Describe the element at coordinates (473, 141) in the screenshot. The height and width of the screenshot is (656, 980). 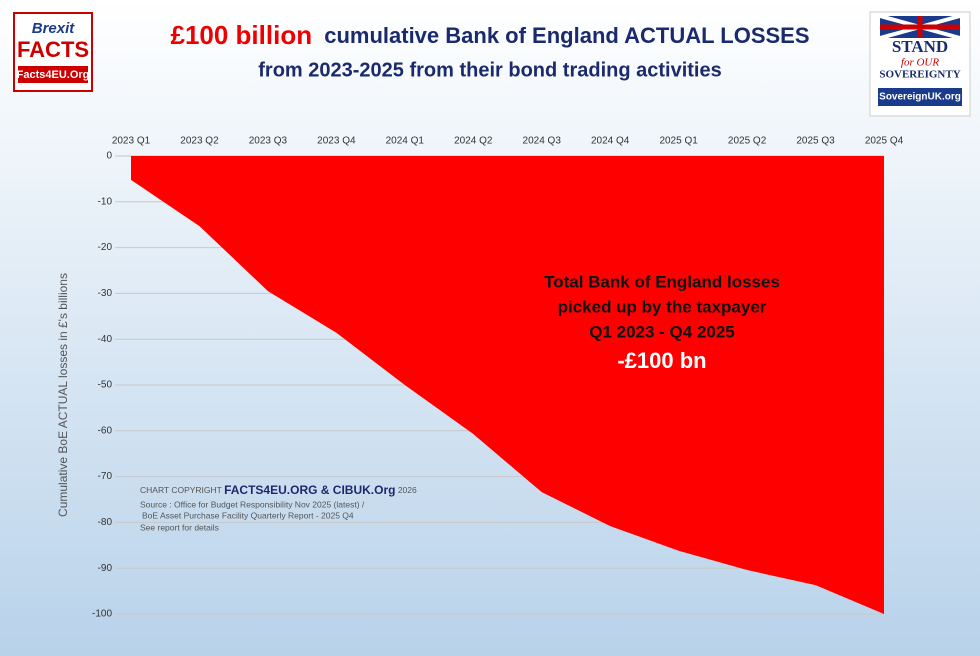
I see `x-tick-label: 2024 Q2` at that location.